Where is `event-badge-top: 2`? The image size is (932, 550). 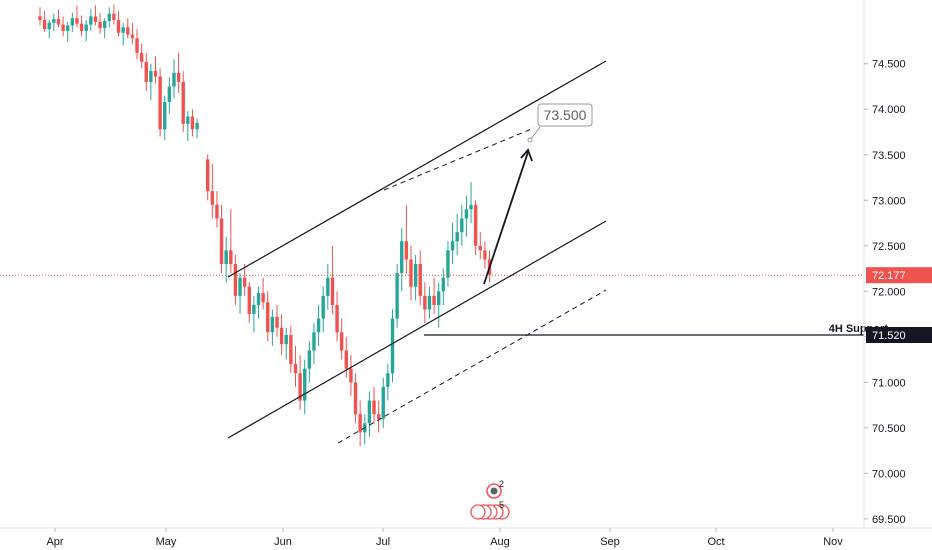 event-badge-top: 2 is located at coordinates (495, 489).